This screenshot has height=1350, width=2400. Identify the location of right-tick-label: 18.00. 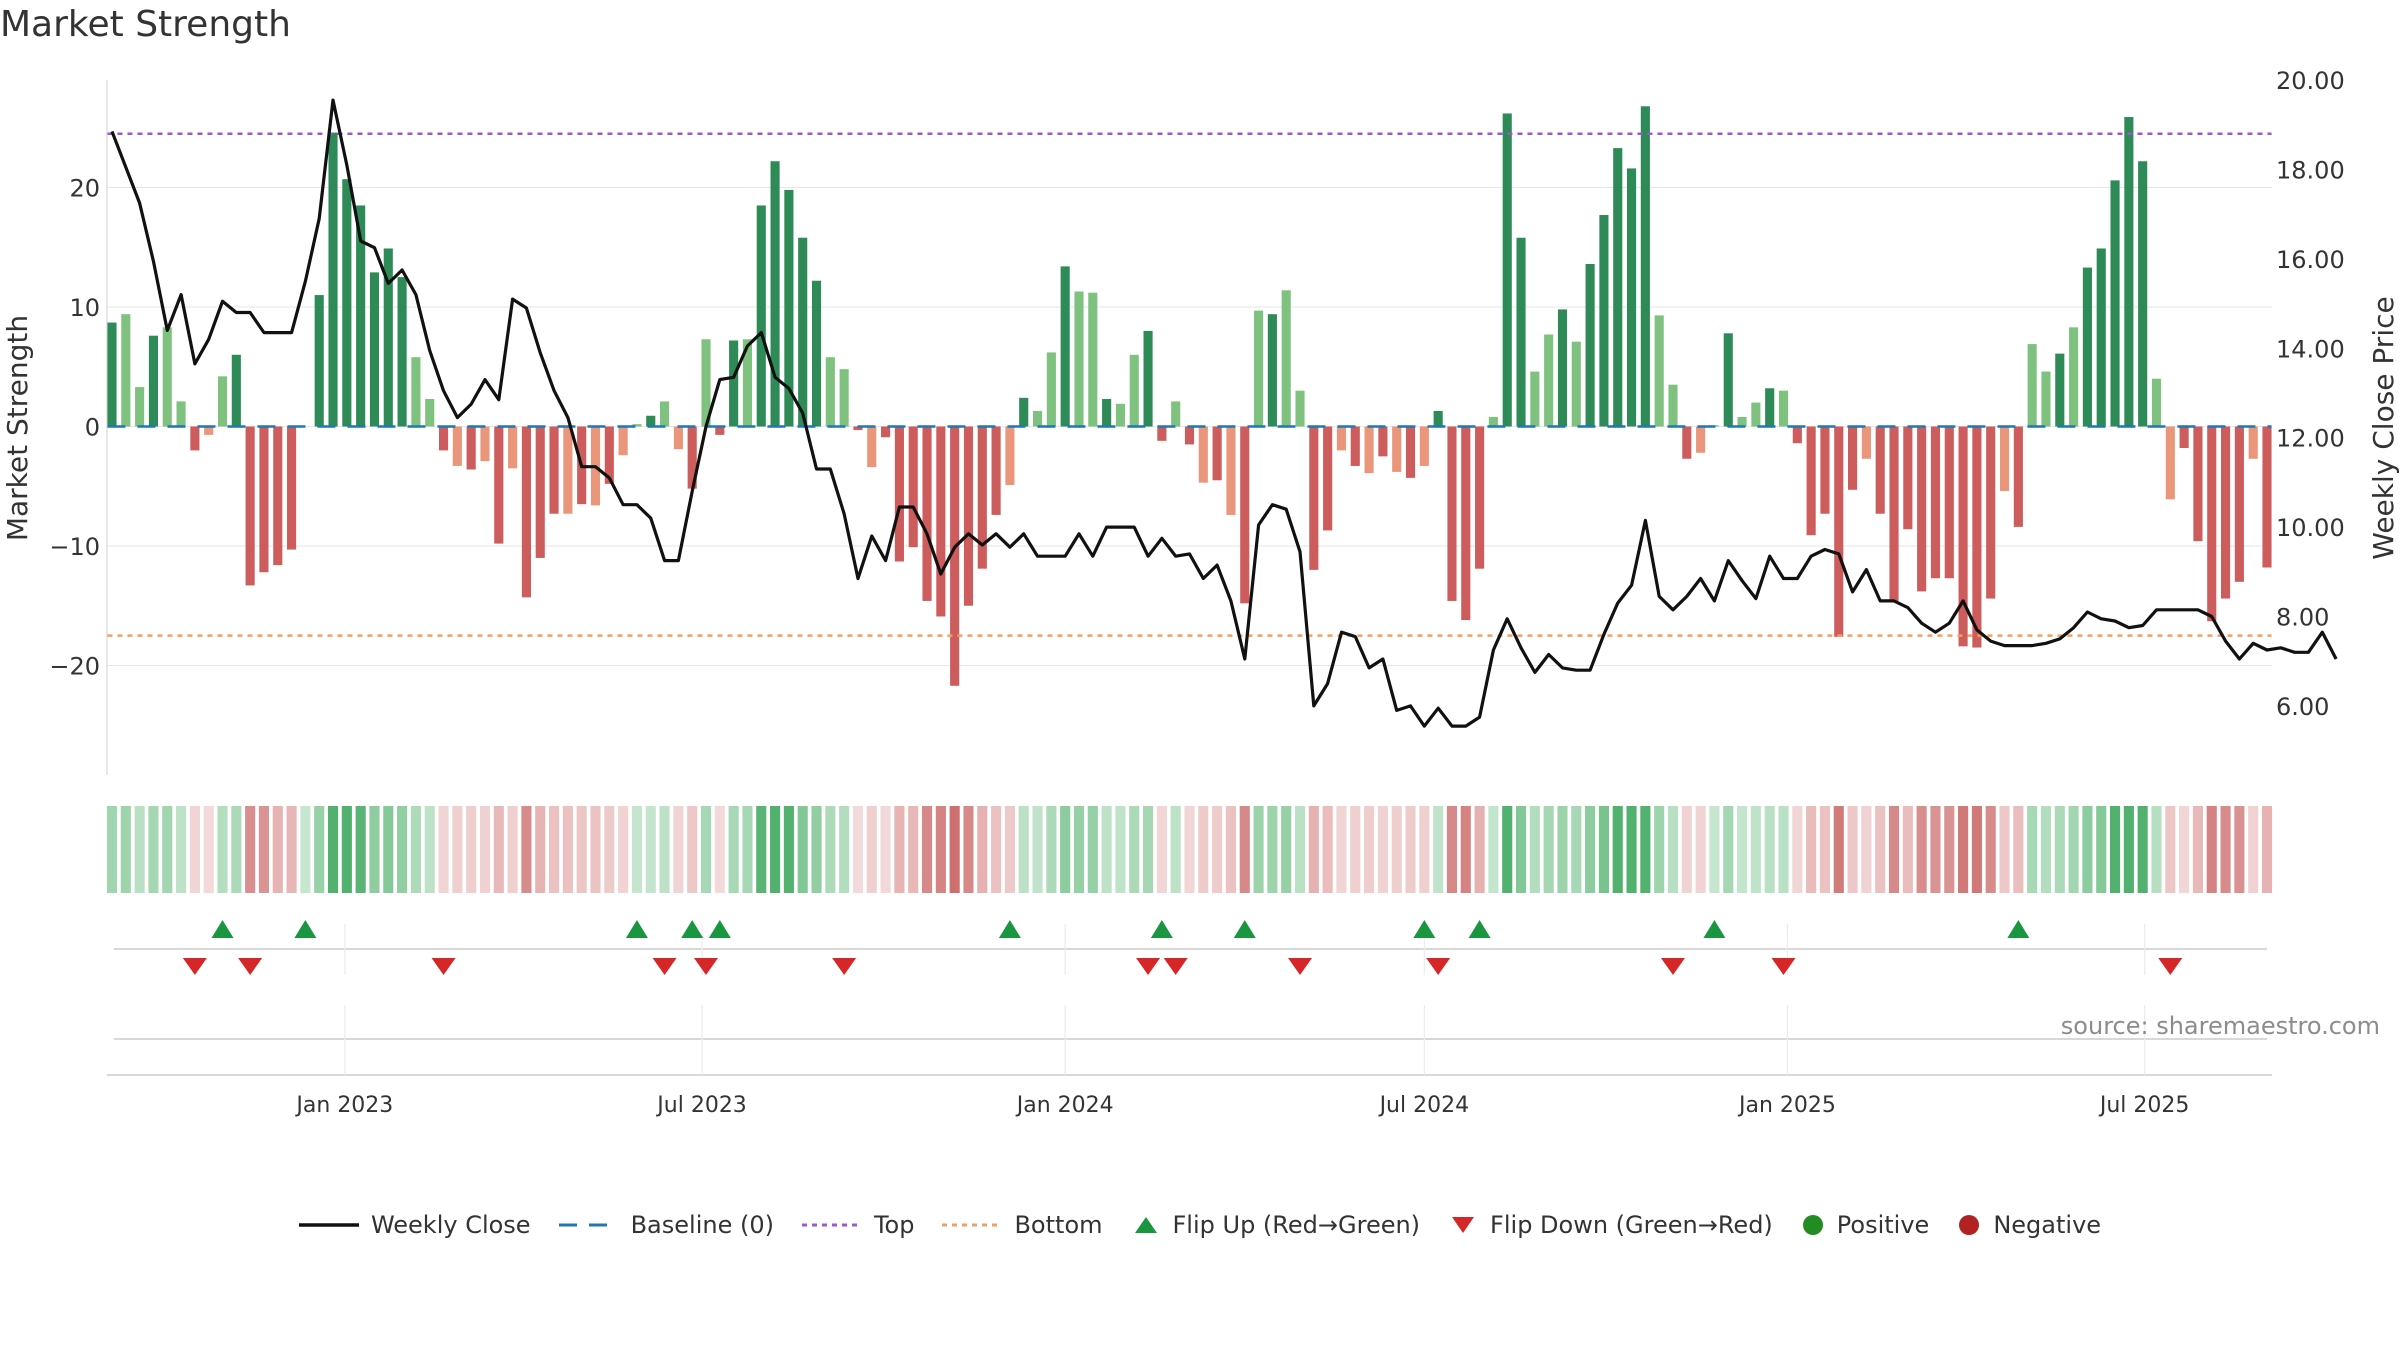
(2310, 170).